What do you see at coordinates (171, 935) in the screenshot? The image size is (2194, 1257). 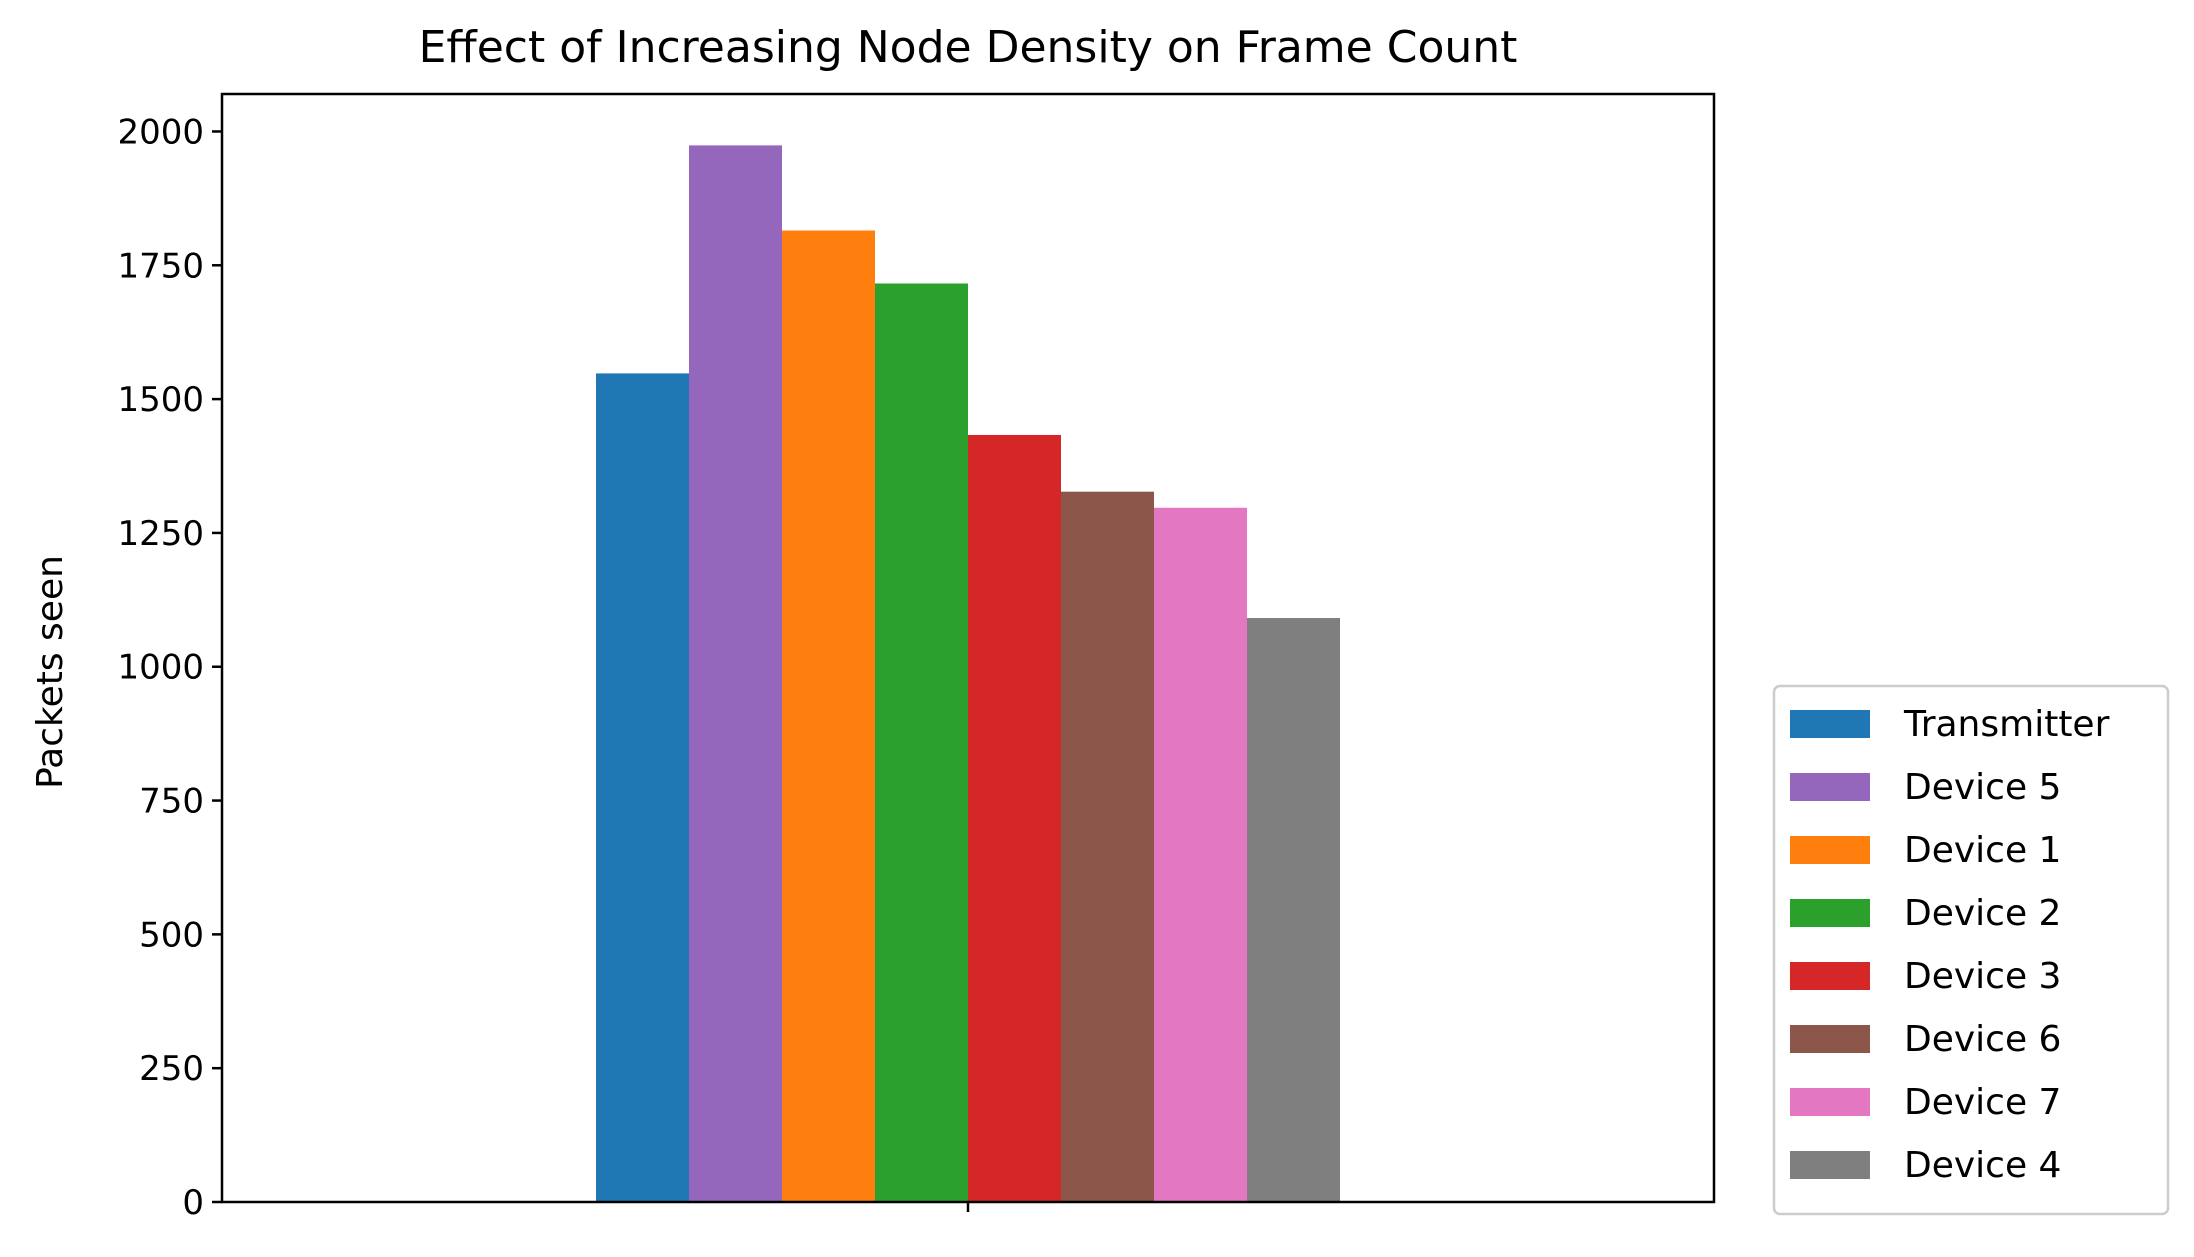 I see `y-tick-label: 500` at bounding box center [171, 935].